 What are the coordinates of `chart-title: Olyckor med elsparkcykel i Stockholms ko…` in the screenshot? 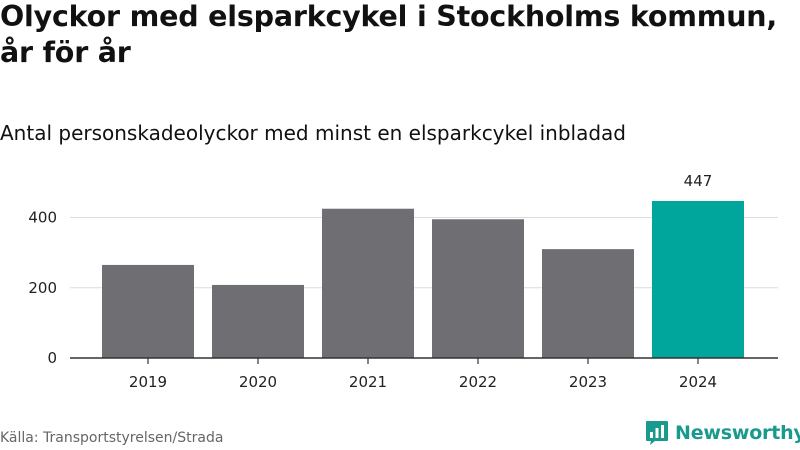 It's located at (389, 34).